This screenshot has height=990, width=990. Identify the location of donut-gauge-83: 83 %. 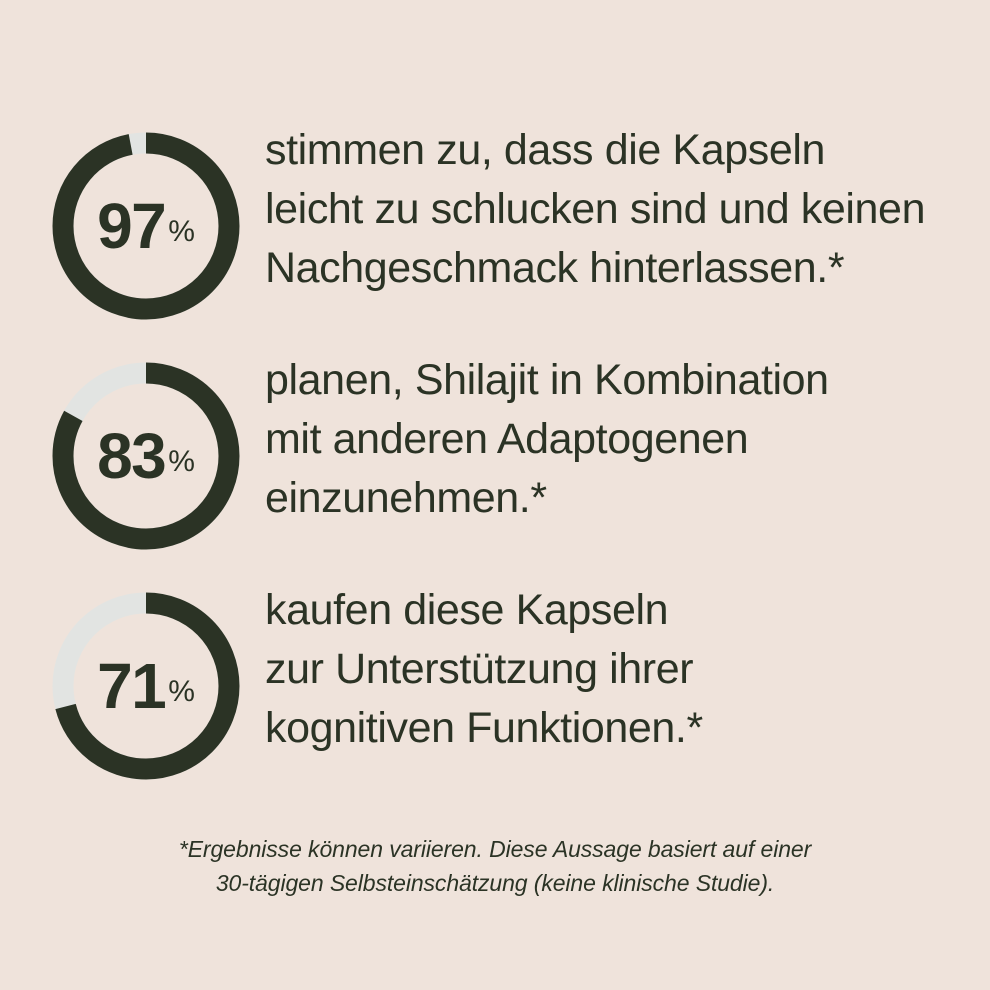
(146, 456).